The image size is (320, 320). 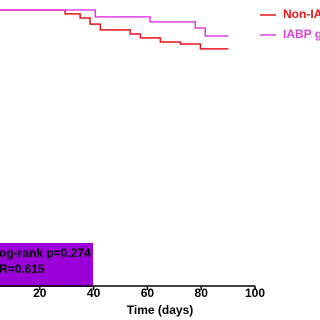 I want to click on x-tick-label: 60, so click(x=148, y=293).